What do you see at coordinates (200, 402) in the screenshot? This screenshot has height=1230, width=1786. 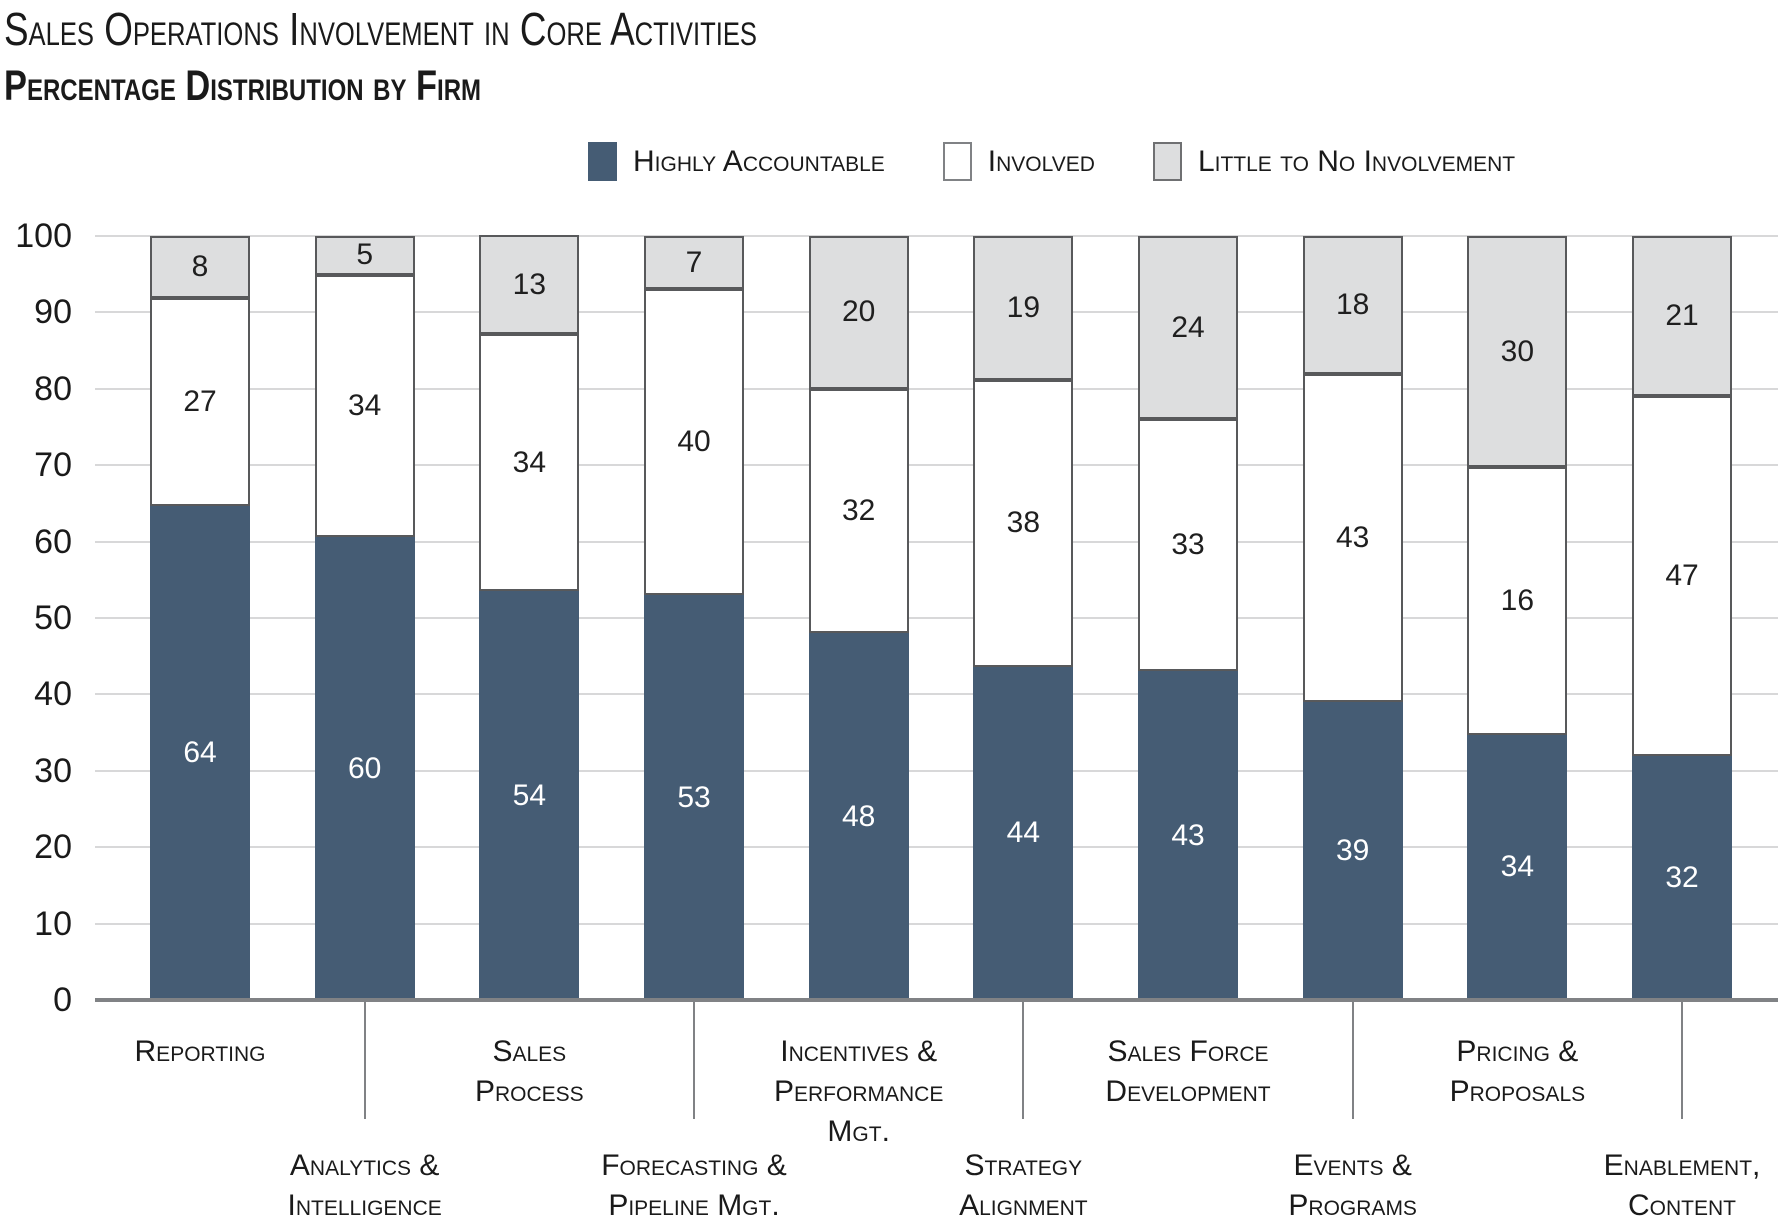 I see `bar-value-label: 27` at bounding box center [200, 402].